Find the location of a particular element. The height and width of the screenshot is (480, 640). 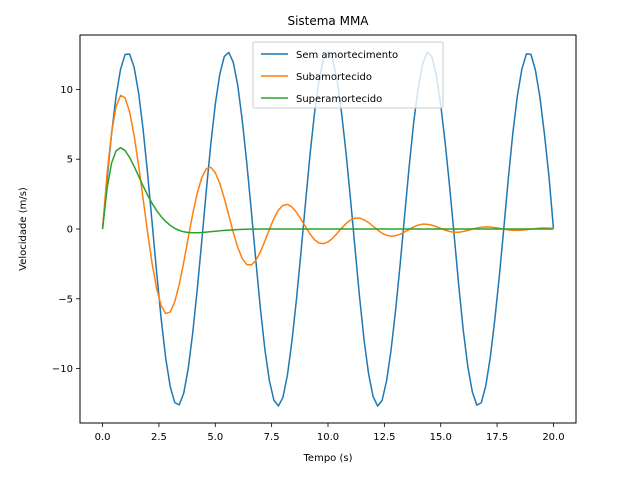

x-tick-label: 2.5 is located at coordinates (159, 437).